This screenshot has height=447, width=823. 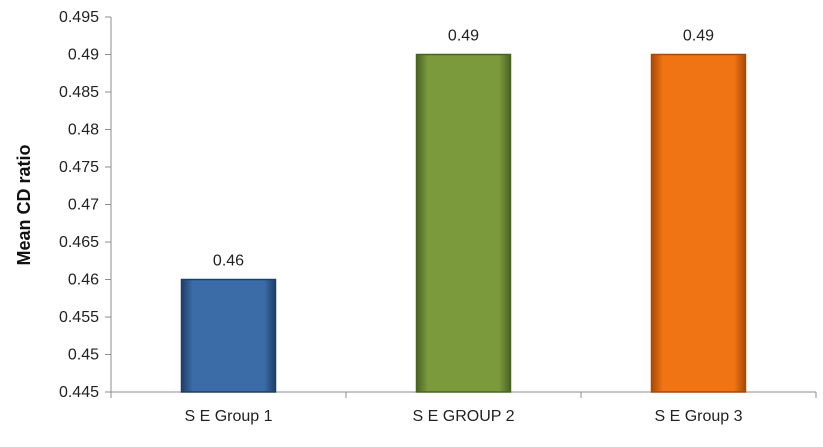 I want to click on y-tick-label: 0.465, so click(x=79, y=242).